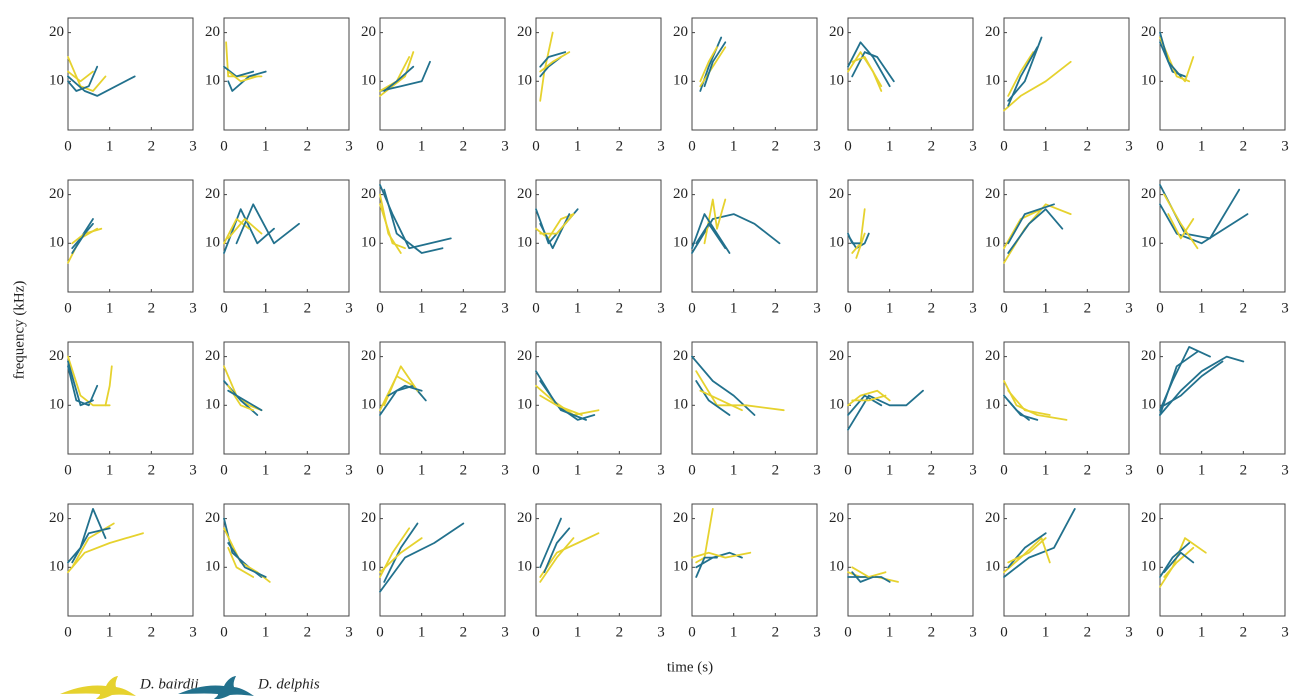 Image resolution: width=1298 pixels, height=699 pixels. I want to click on legend-item: D. delphis, so click(249, 687).